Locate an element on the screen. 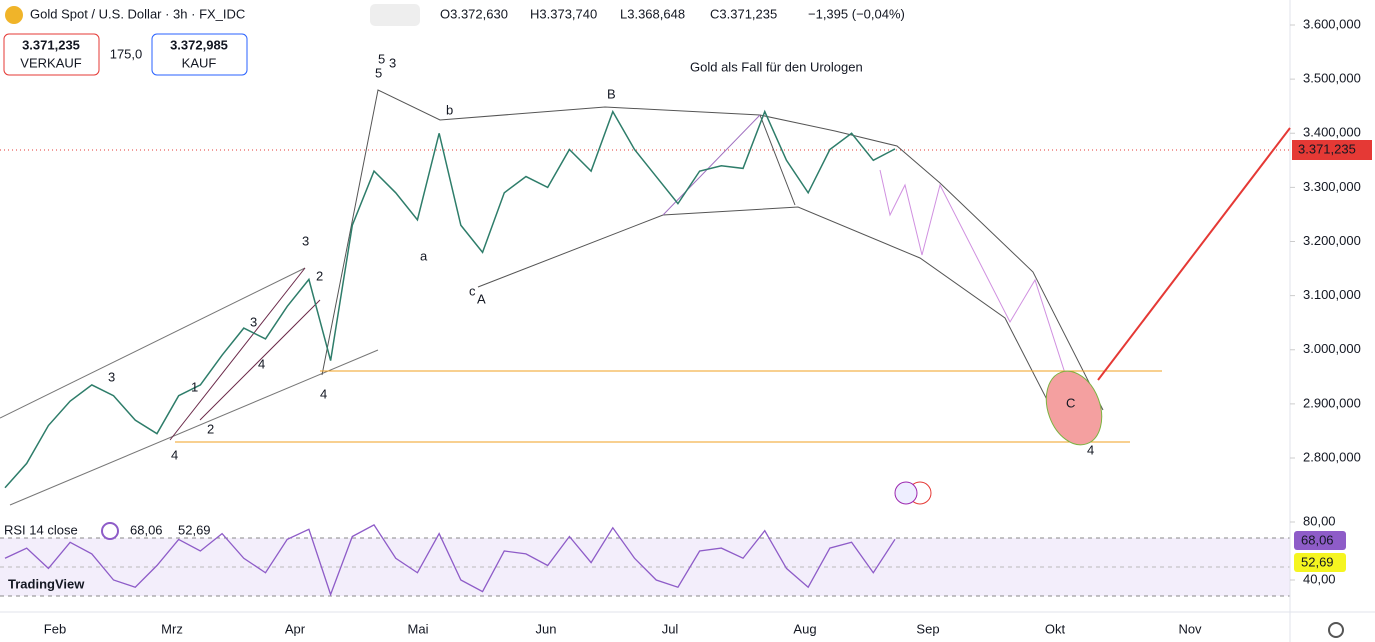 The image size is (1375, 642). buy-label: KAUF is located at coordinates (199, 62).